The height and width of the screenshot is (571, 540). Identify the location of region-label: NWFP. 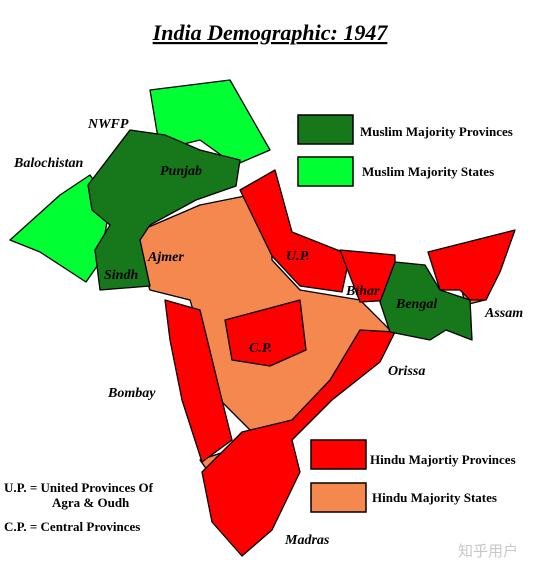
(108, 124).